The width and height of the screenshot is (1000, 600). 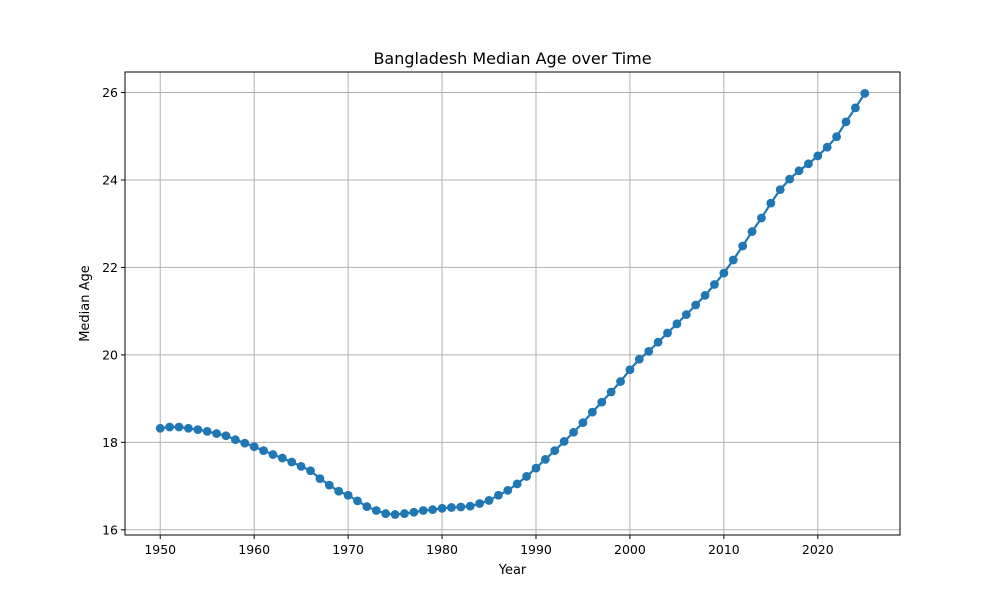 What do you see at coordinates (348, 549) in the screenshot?
I see `x-tick-label: 1970` at bounding box center [348, 549].